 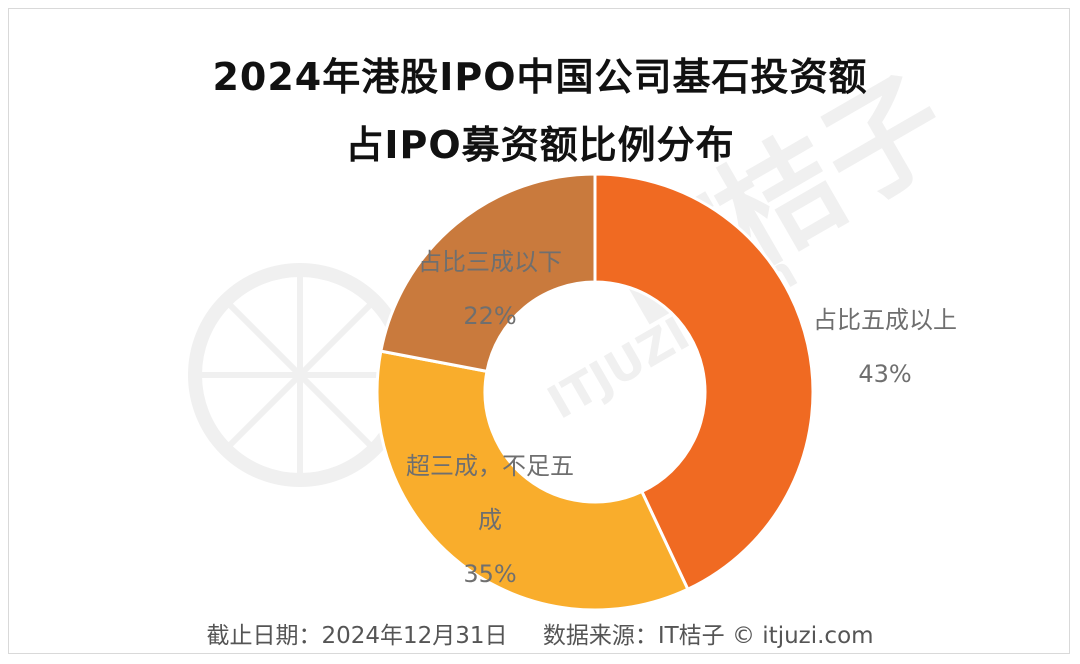 I want to click on footer-date: 截止日期：2024年12月31日, so click(x=357, y=636).